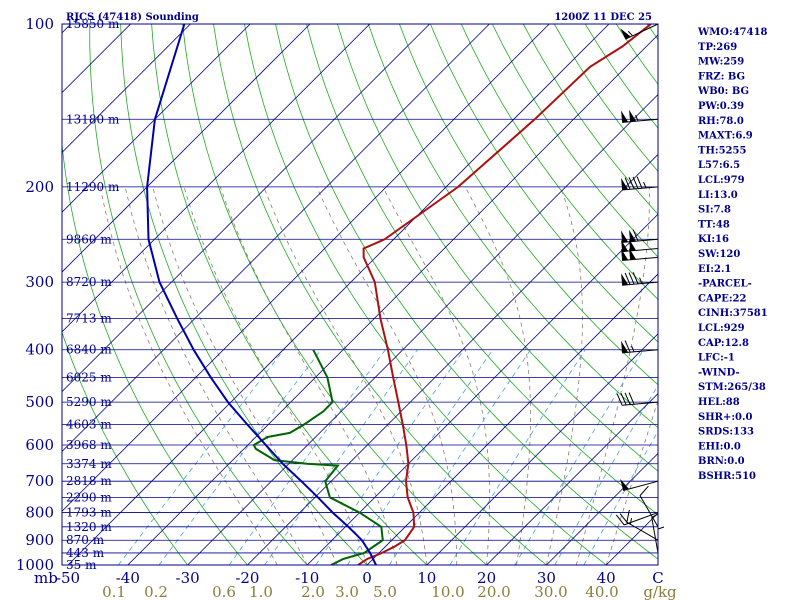  What do you see at coordinates (367, 578) in the screenshot?
I see `temperature-tick-label: 0` at bounding box center [367, 578].